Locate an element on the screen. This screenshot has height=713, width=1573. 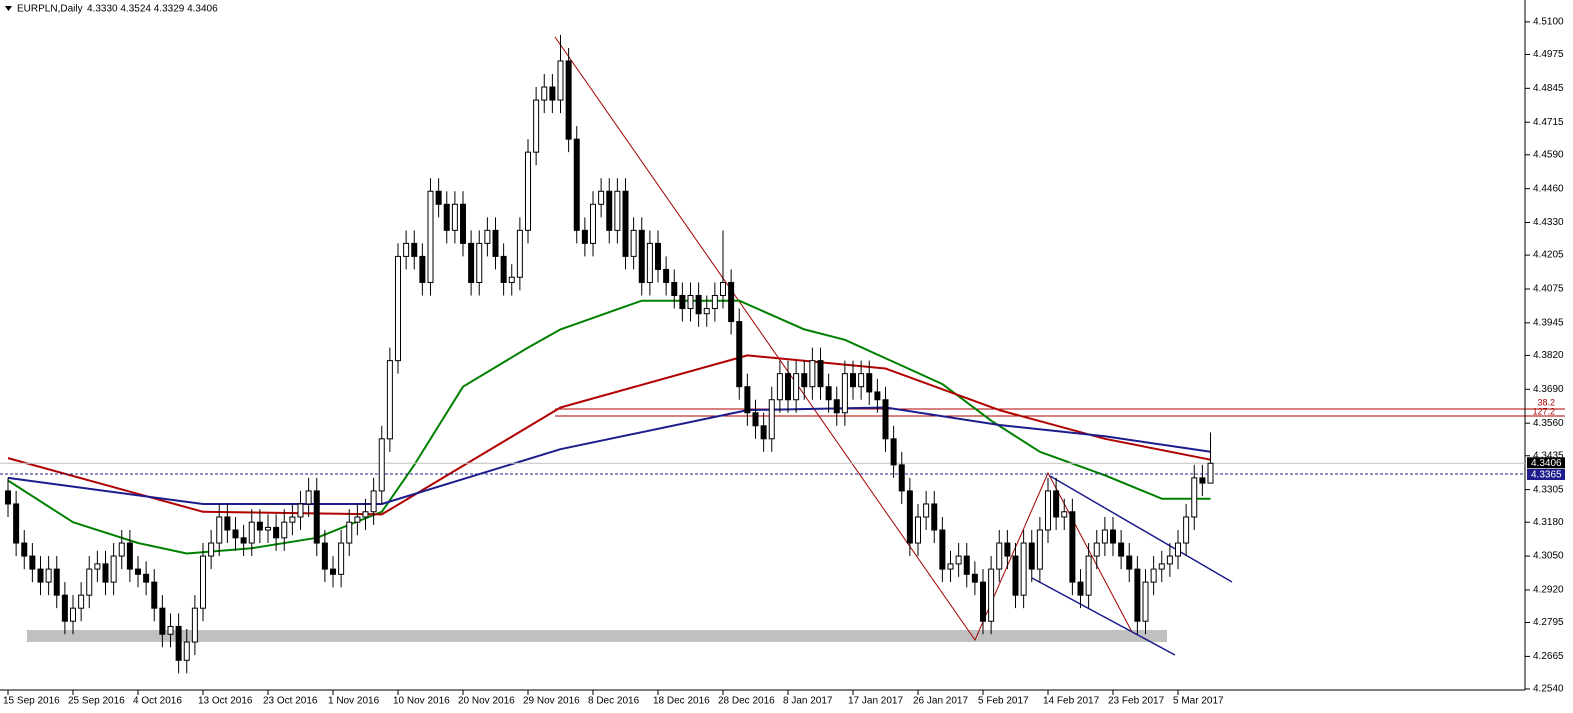
y-tick-label: 4.2795 is located at coordinates (1548, 622).